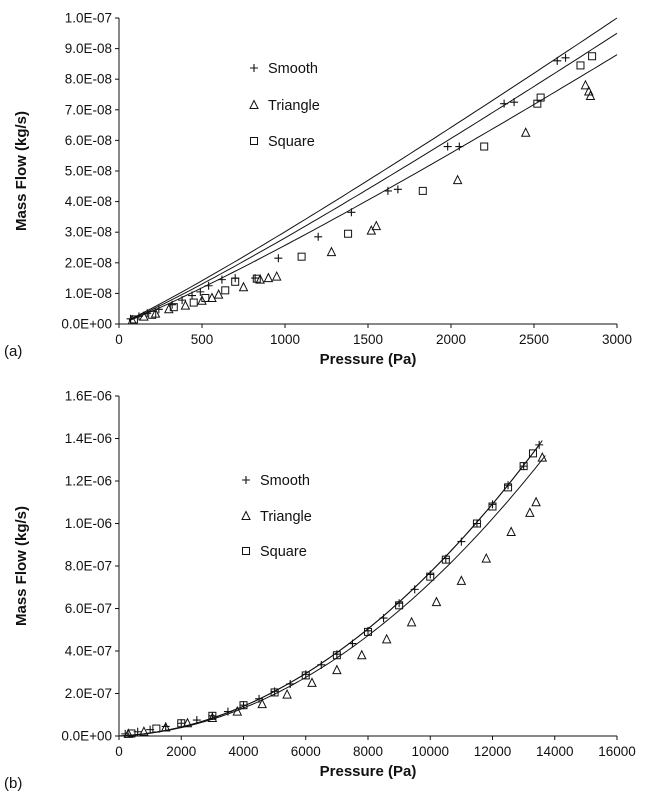  What do you see at coordinates (617, 339) in the screenshot?
I see `x-tick-label: 3000` at bounding box center [617, 339].